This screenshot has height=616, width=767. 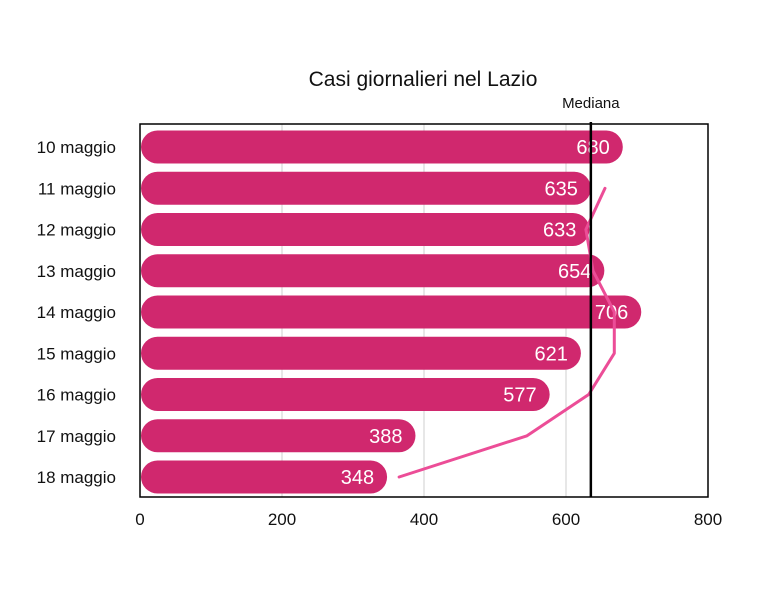 What do you see at coordinates (559, 231) in the screenshot?
I see `bar-value-label: 633` at bounding box center [559, 231].